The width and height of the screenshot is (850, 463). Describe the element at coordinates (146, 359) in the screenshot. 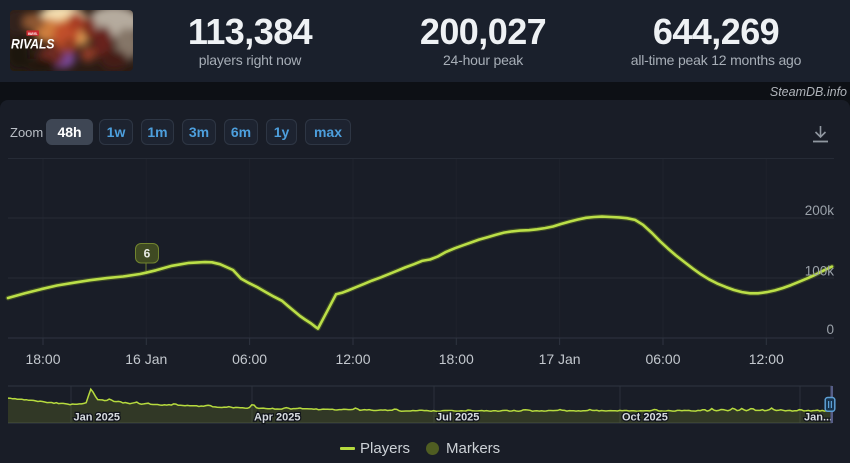

I see `svg-text: 16 Jan` at that location.